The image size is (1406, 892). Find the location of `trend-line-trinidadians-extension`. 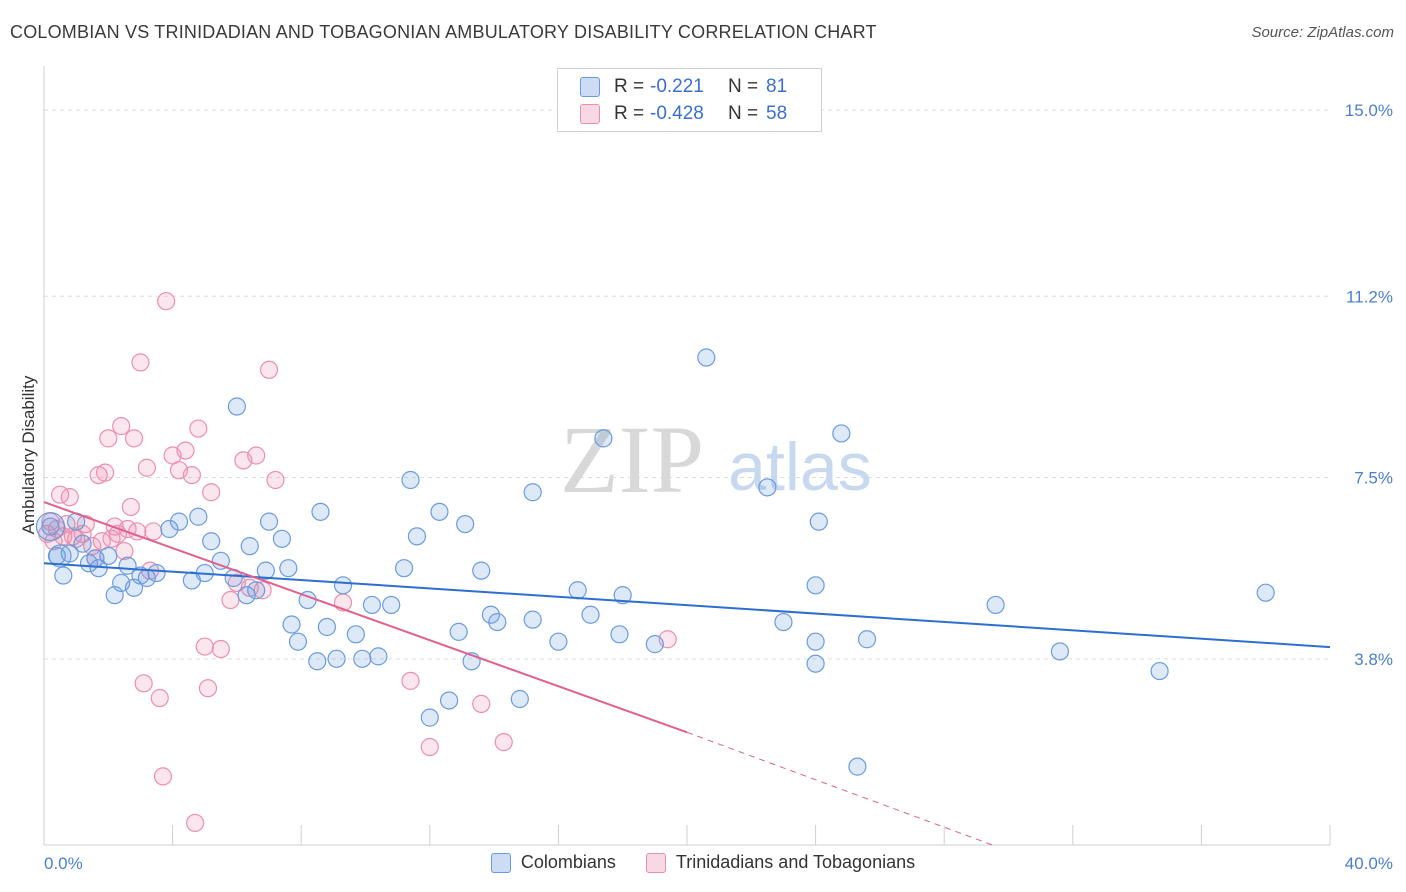

trend-line-trinidadians-extension is located at coordinates (839, 788).